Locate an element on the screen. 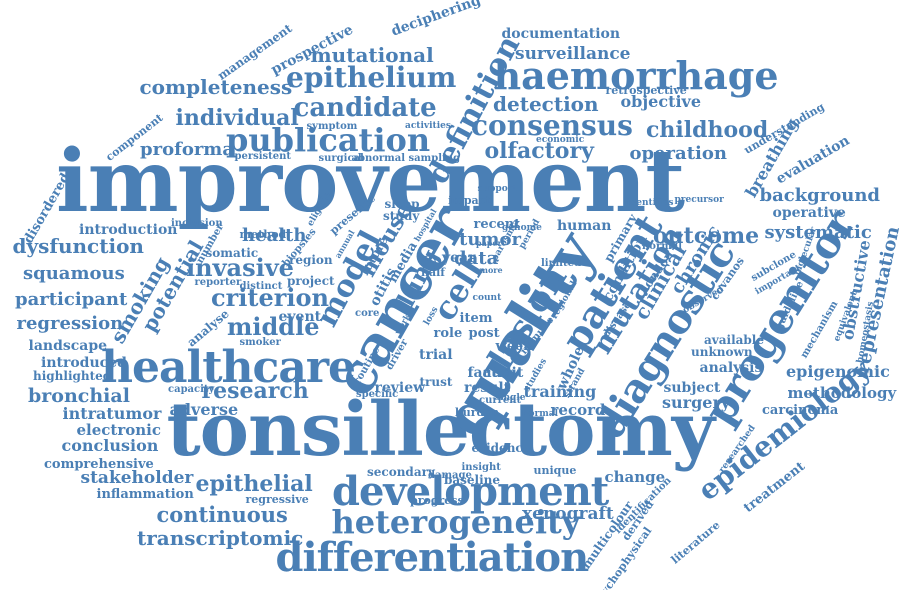 The image size is (900, 590). word-support: support is located at coordinates (497, 188).